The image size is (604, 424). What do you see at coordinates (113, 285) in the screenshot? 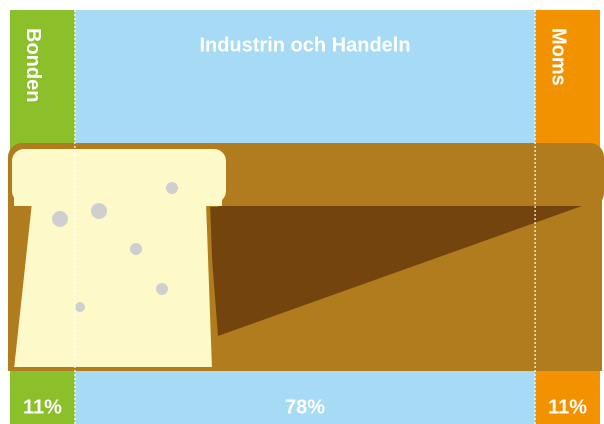
I see `slice-body` at bounding box center [113, 285].